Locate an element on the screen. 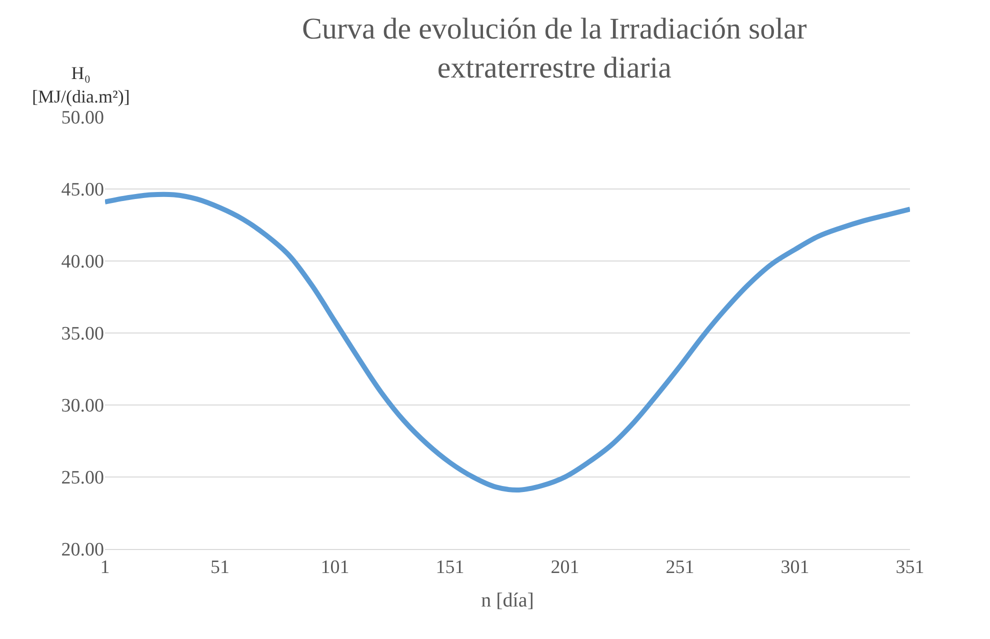  y-tick-label: 45.00 is located at coordinates (82, 190).